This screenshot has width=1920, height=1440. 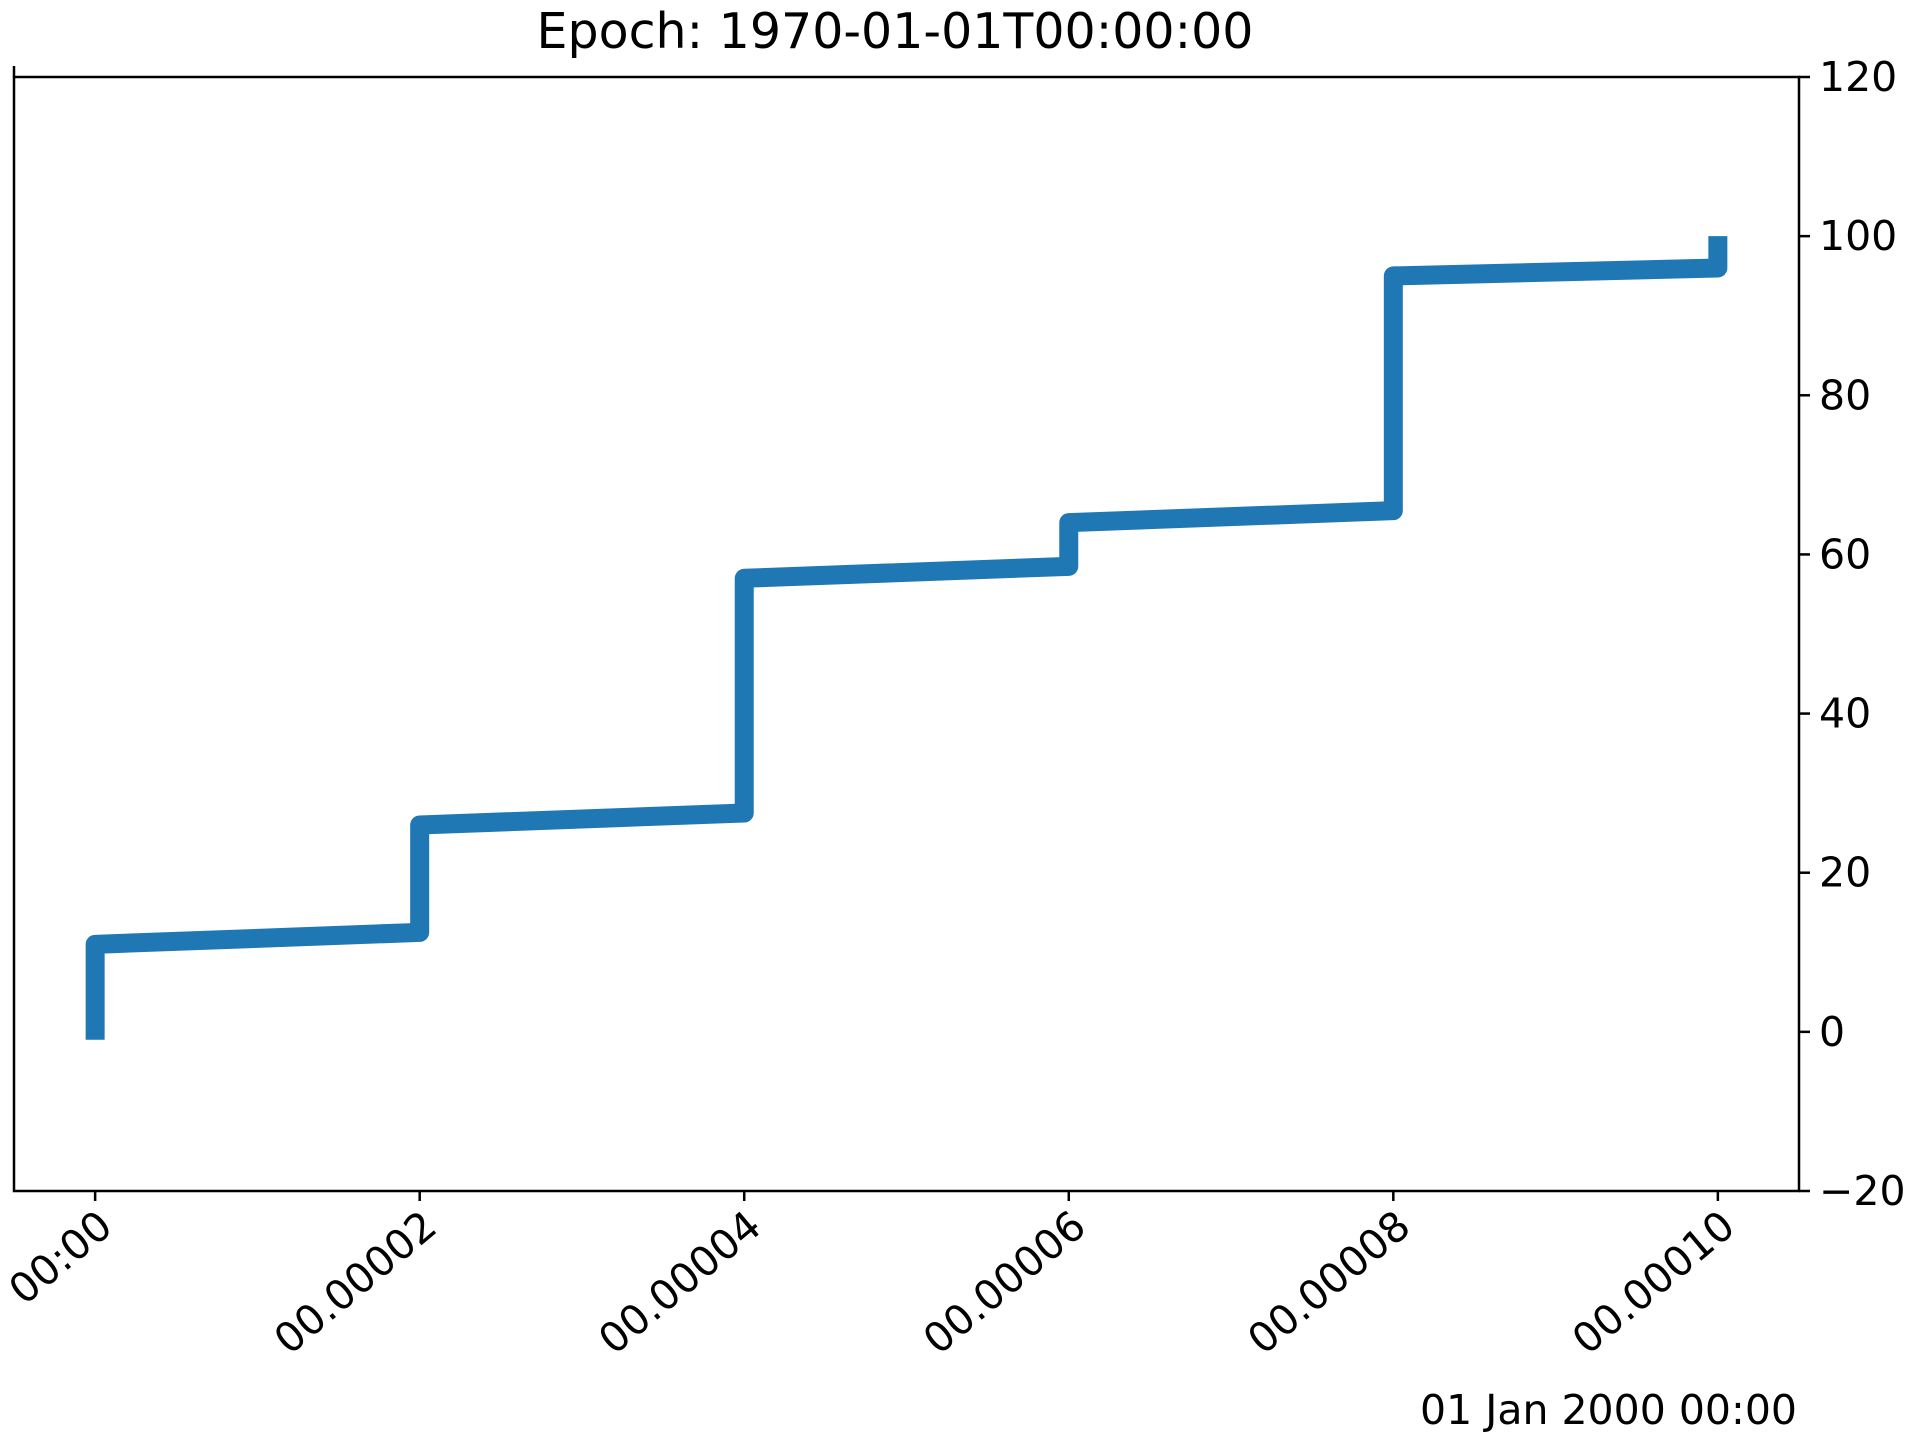 I want to click on x-tick-label-2: 00.00004, so click(x=679, y=1282).